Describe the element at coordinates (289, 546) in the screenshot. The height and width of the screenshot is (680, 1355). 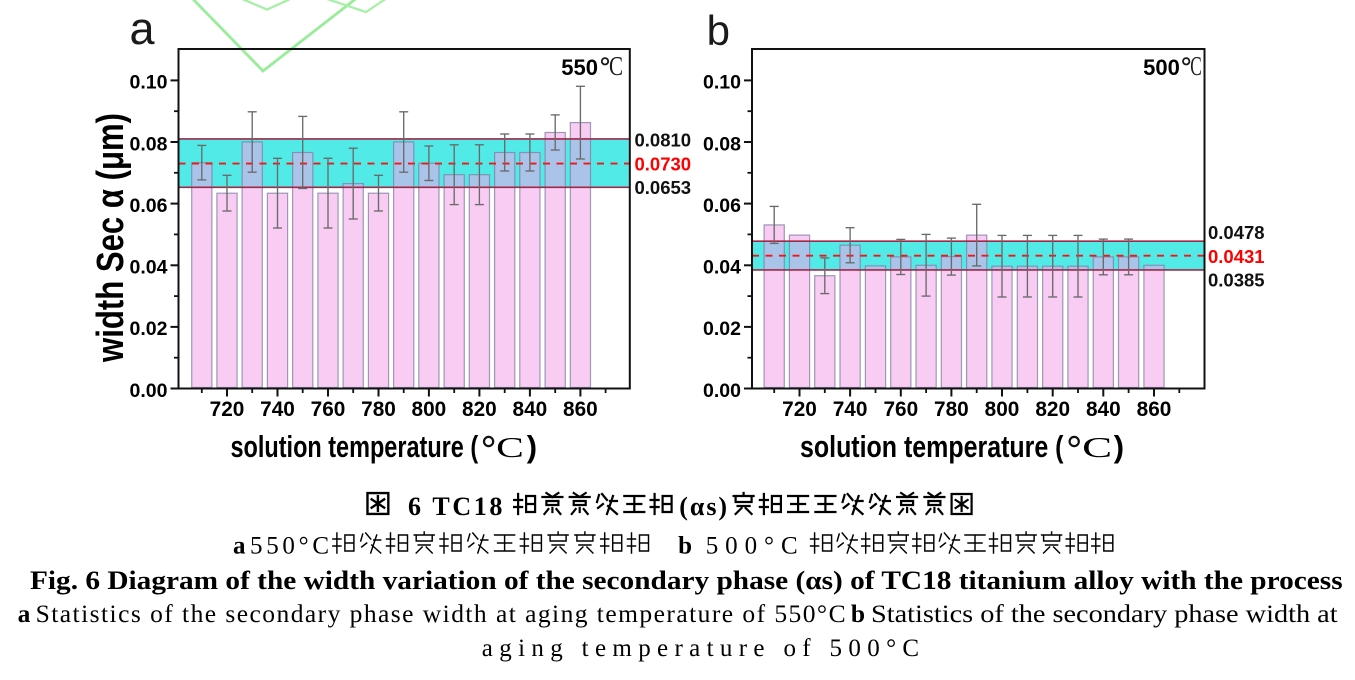
I see `svg-text: 550°C` at that location.